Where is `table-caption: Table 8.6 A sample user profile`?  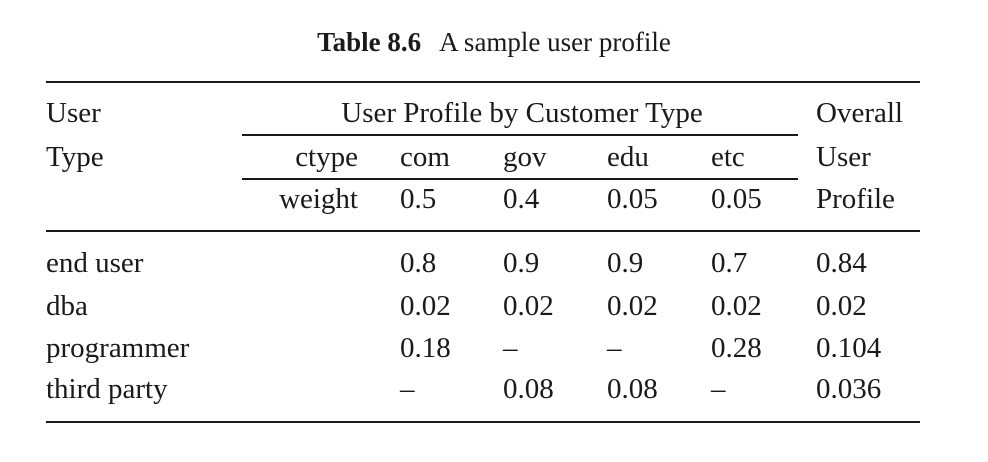 table-caption: Table 8.6 A sample user profile is located at coordinates (494, 42).